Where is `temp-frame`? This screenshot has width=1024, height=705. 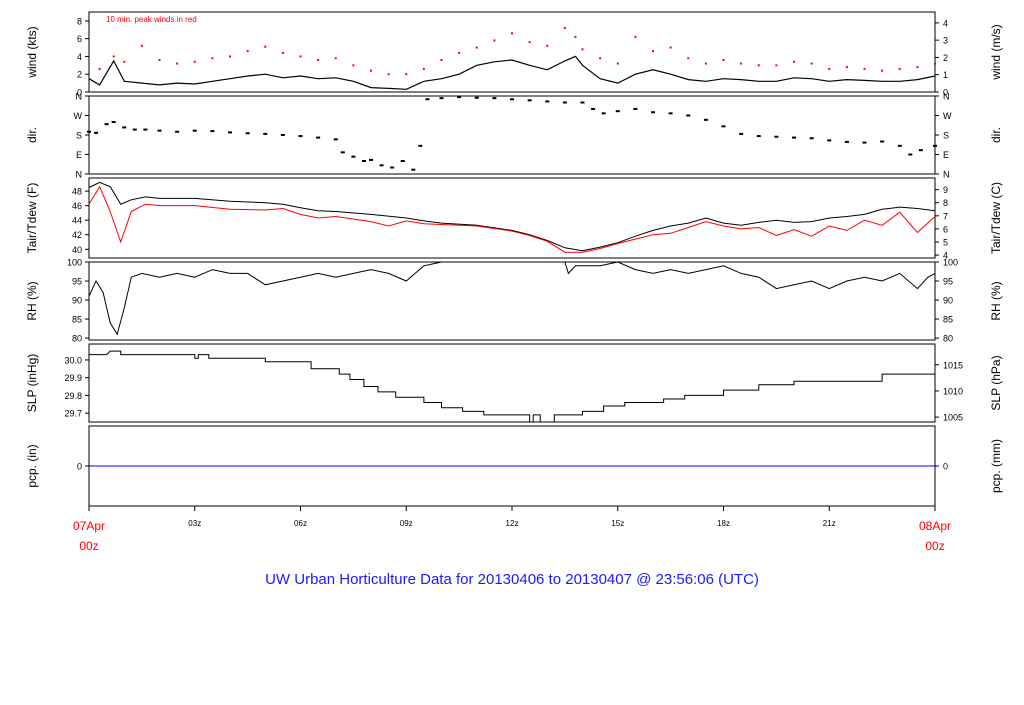
temp-frame is located at coordinates (512, 218).